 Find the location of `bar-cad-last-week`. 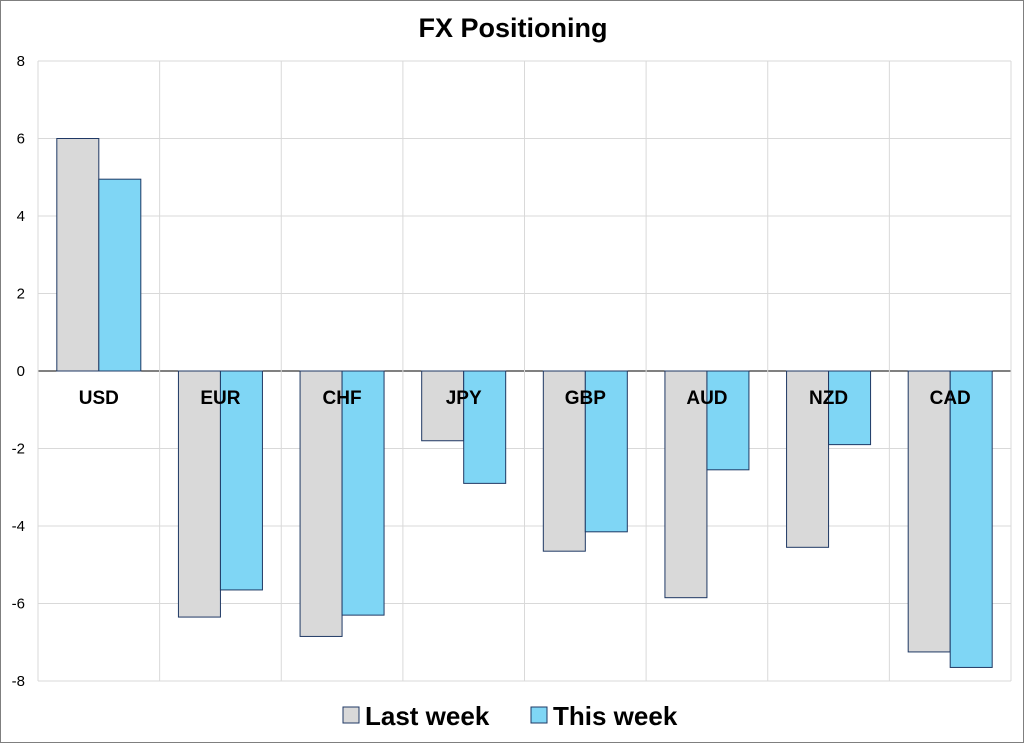

bar-cad-last-week is located at coordinates (929, 511).